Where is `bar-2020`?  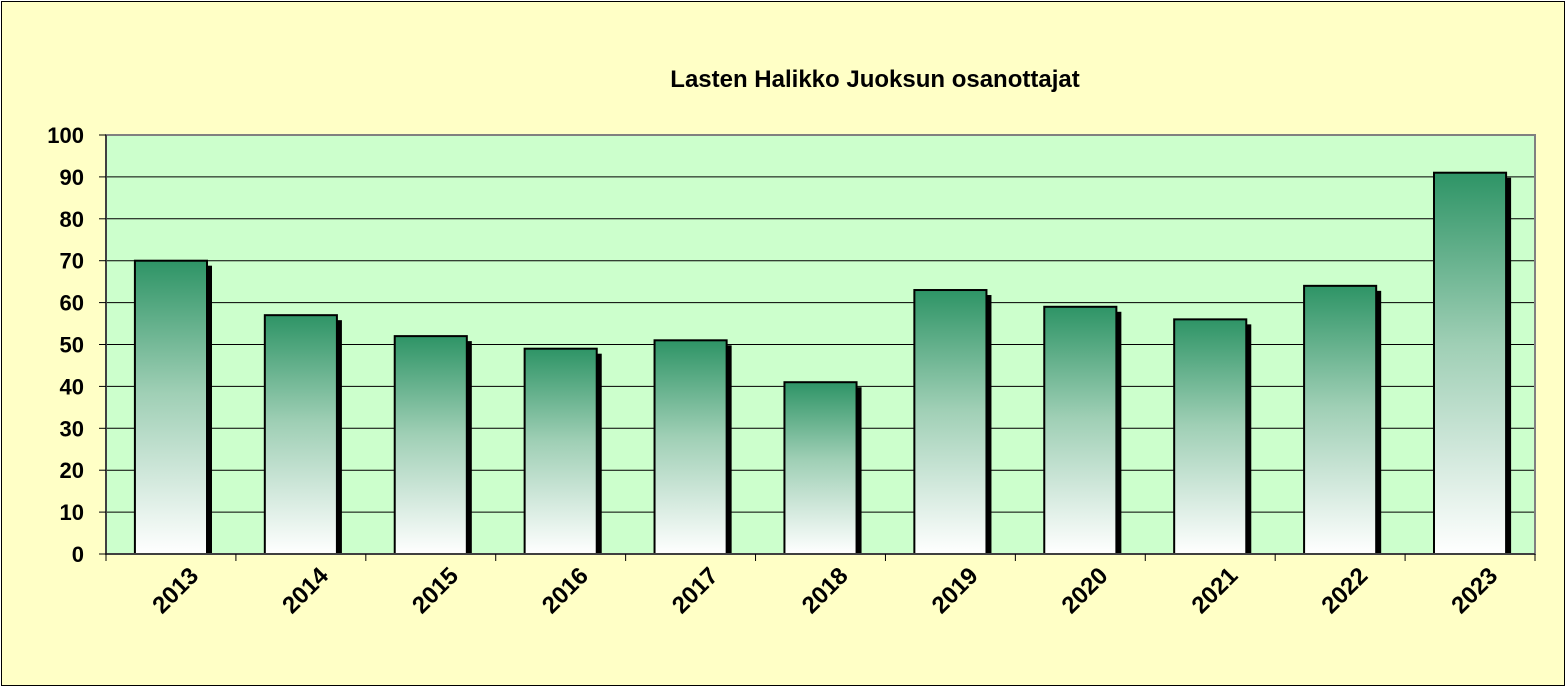 bar-2020 is located at coordinates (1082, 430).